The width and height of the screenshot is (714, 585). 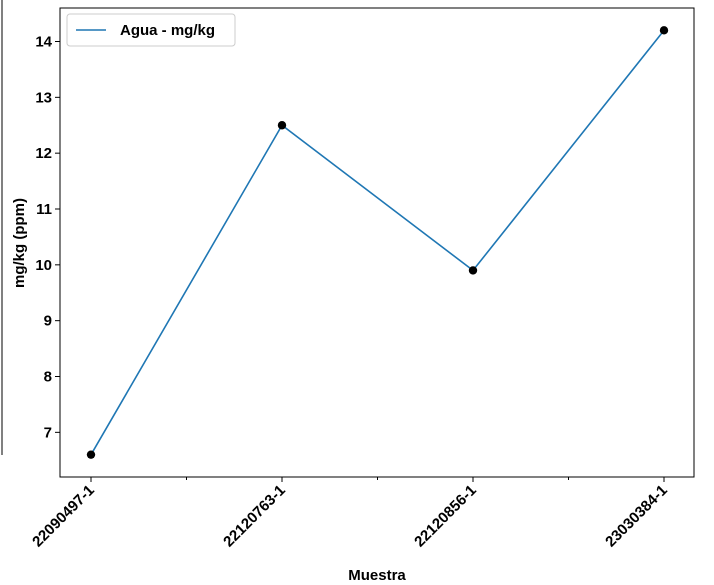 What do you see at coordinates (43, 97) in the screenshot?
I see `y-tick-label: 13` at bounding box center [43, 97].